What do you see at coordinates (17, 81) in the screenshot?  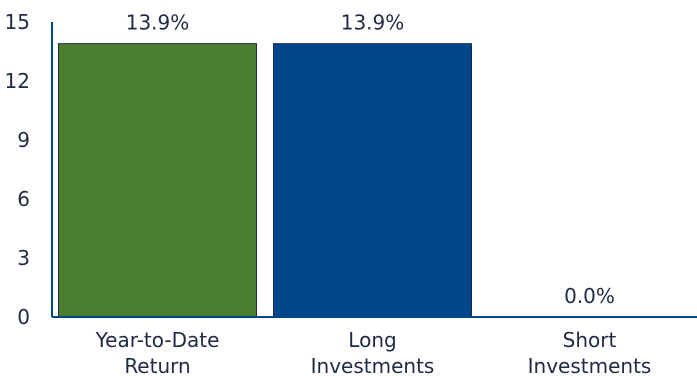 I see `y-tick-label-4: 12` at bounding box center [17, 81].